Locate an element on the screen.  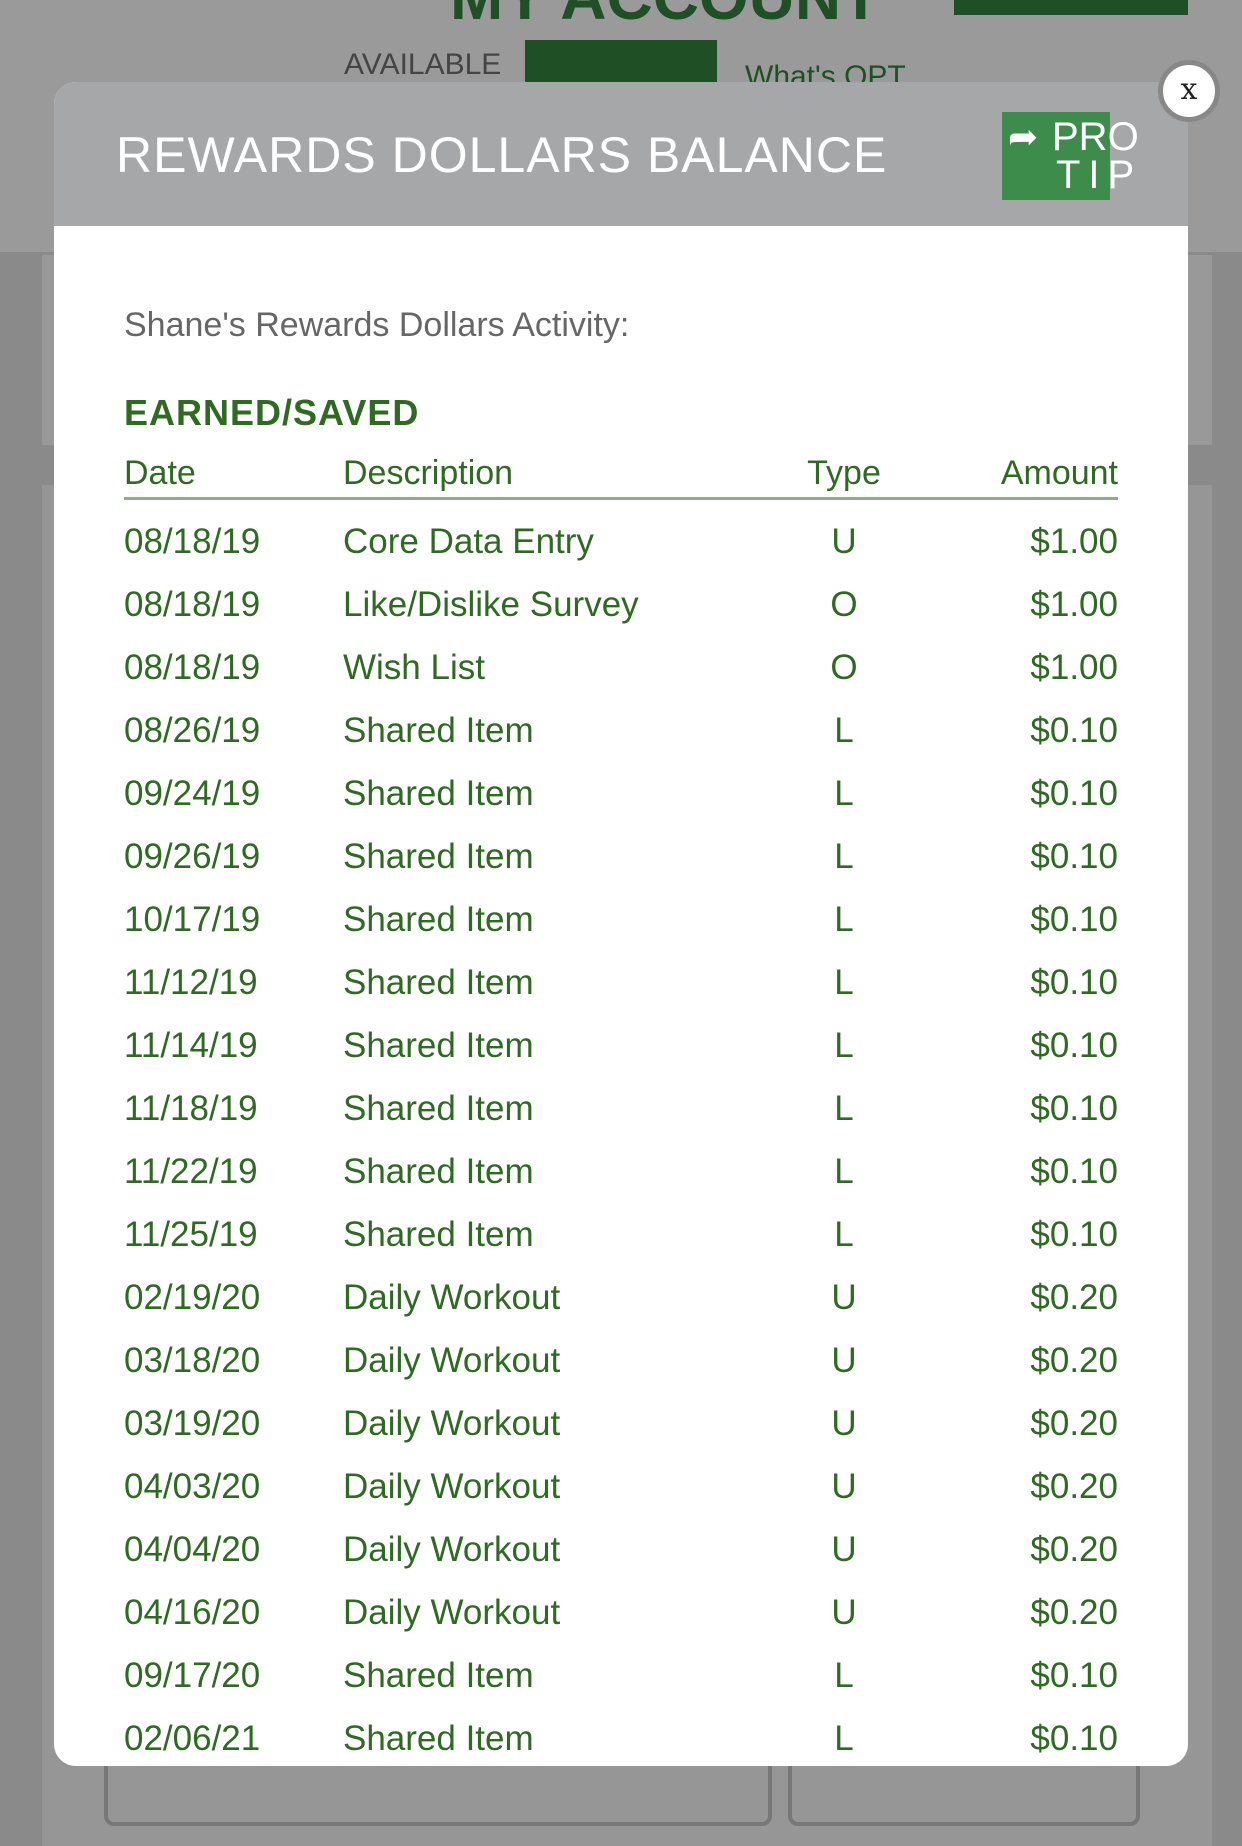
table-row: 11/18/19 Shared Item L $0.10 is located at coordinates (621, 1120).